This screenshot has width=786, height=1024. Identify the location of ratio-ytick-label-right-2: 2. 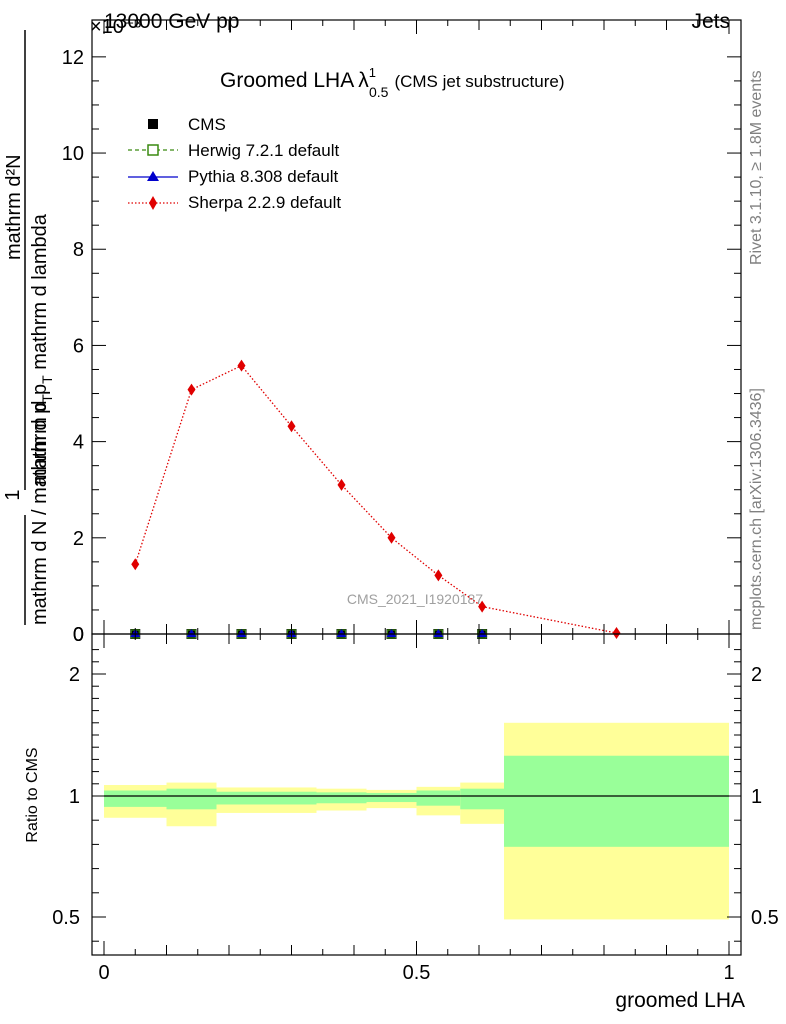
(756, 675).